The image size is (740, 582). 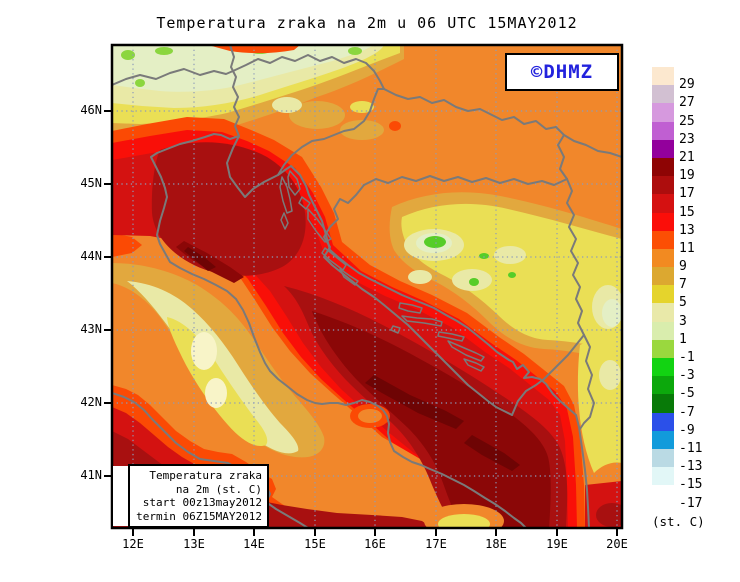 I want to click on colorbar-row: 27, so click(x=695, y=97).